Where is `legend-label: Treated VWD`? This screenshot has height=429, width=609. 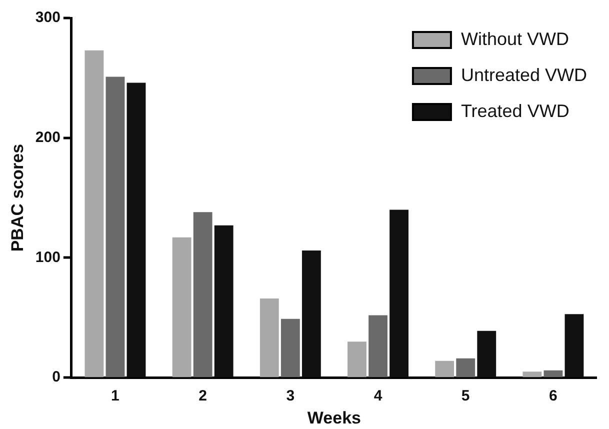 legend-label: Treated VWD is located at coordinates (515, 110).